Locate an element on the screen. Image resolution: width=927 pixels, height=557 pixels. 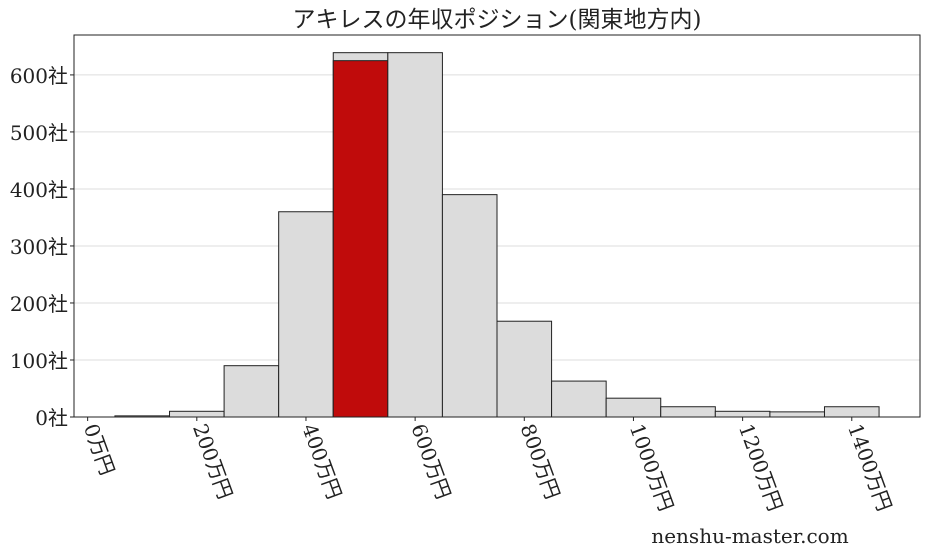
y-tick-label: 600社 is located at coordinates (39, 76).